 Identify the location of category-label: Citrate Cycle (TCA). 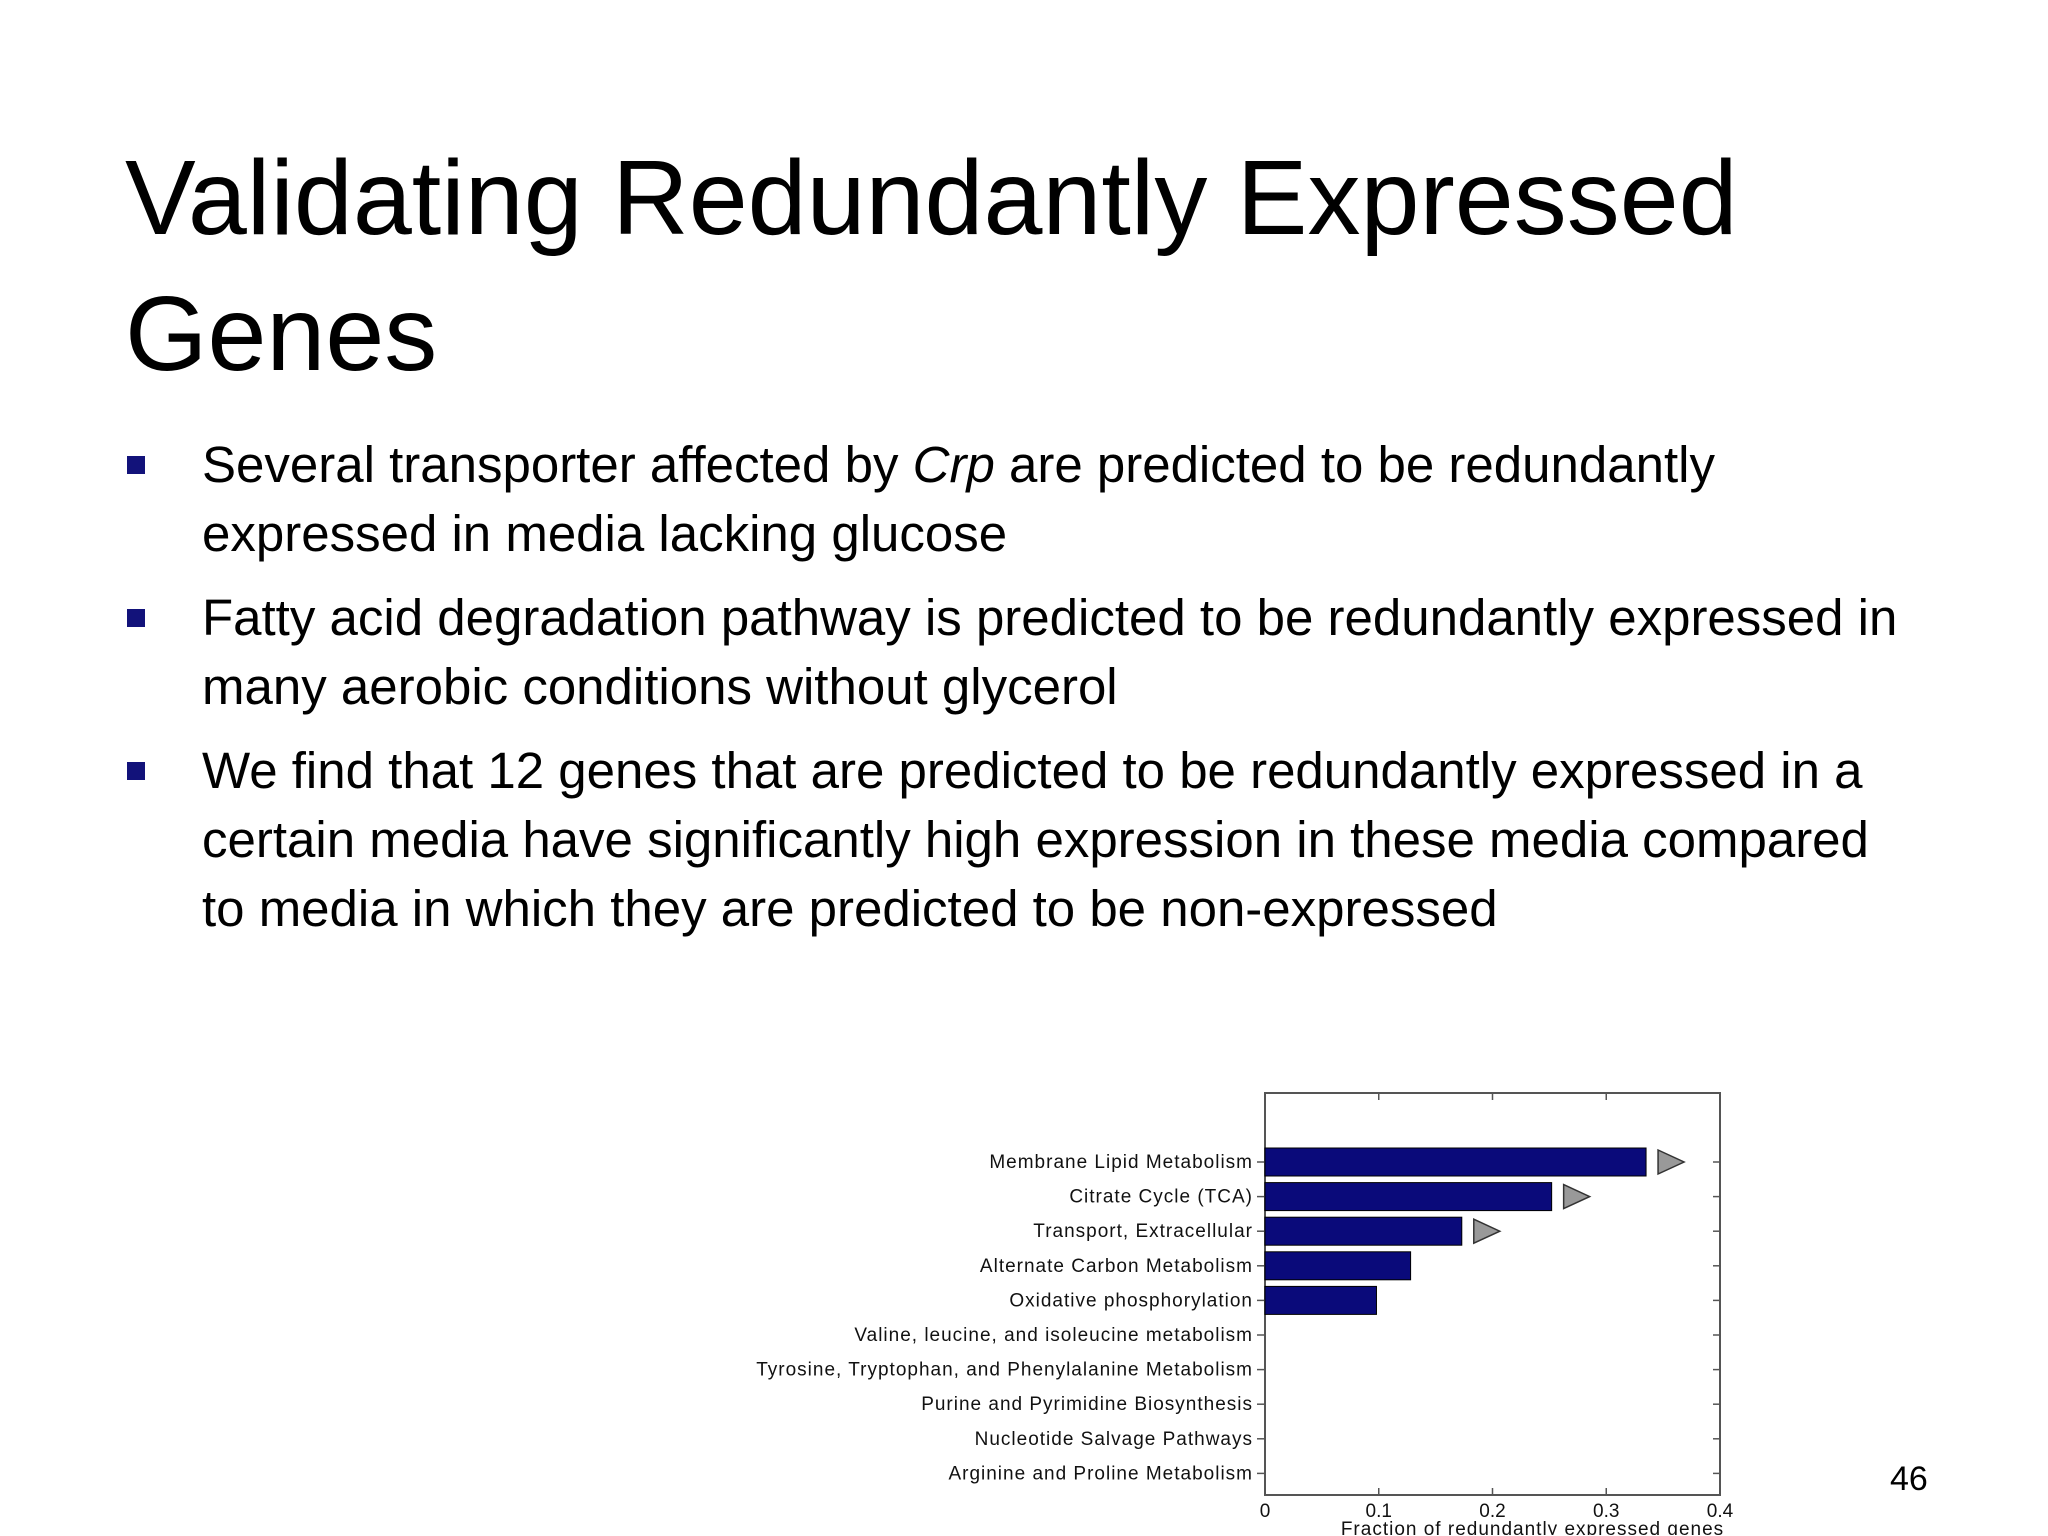
(1161, 1197).